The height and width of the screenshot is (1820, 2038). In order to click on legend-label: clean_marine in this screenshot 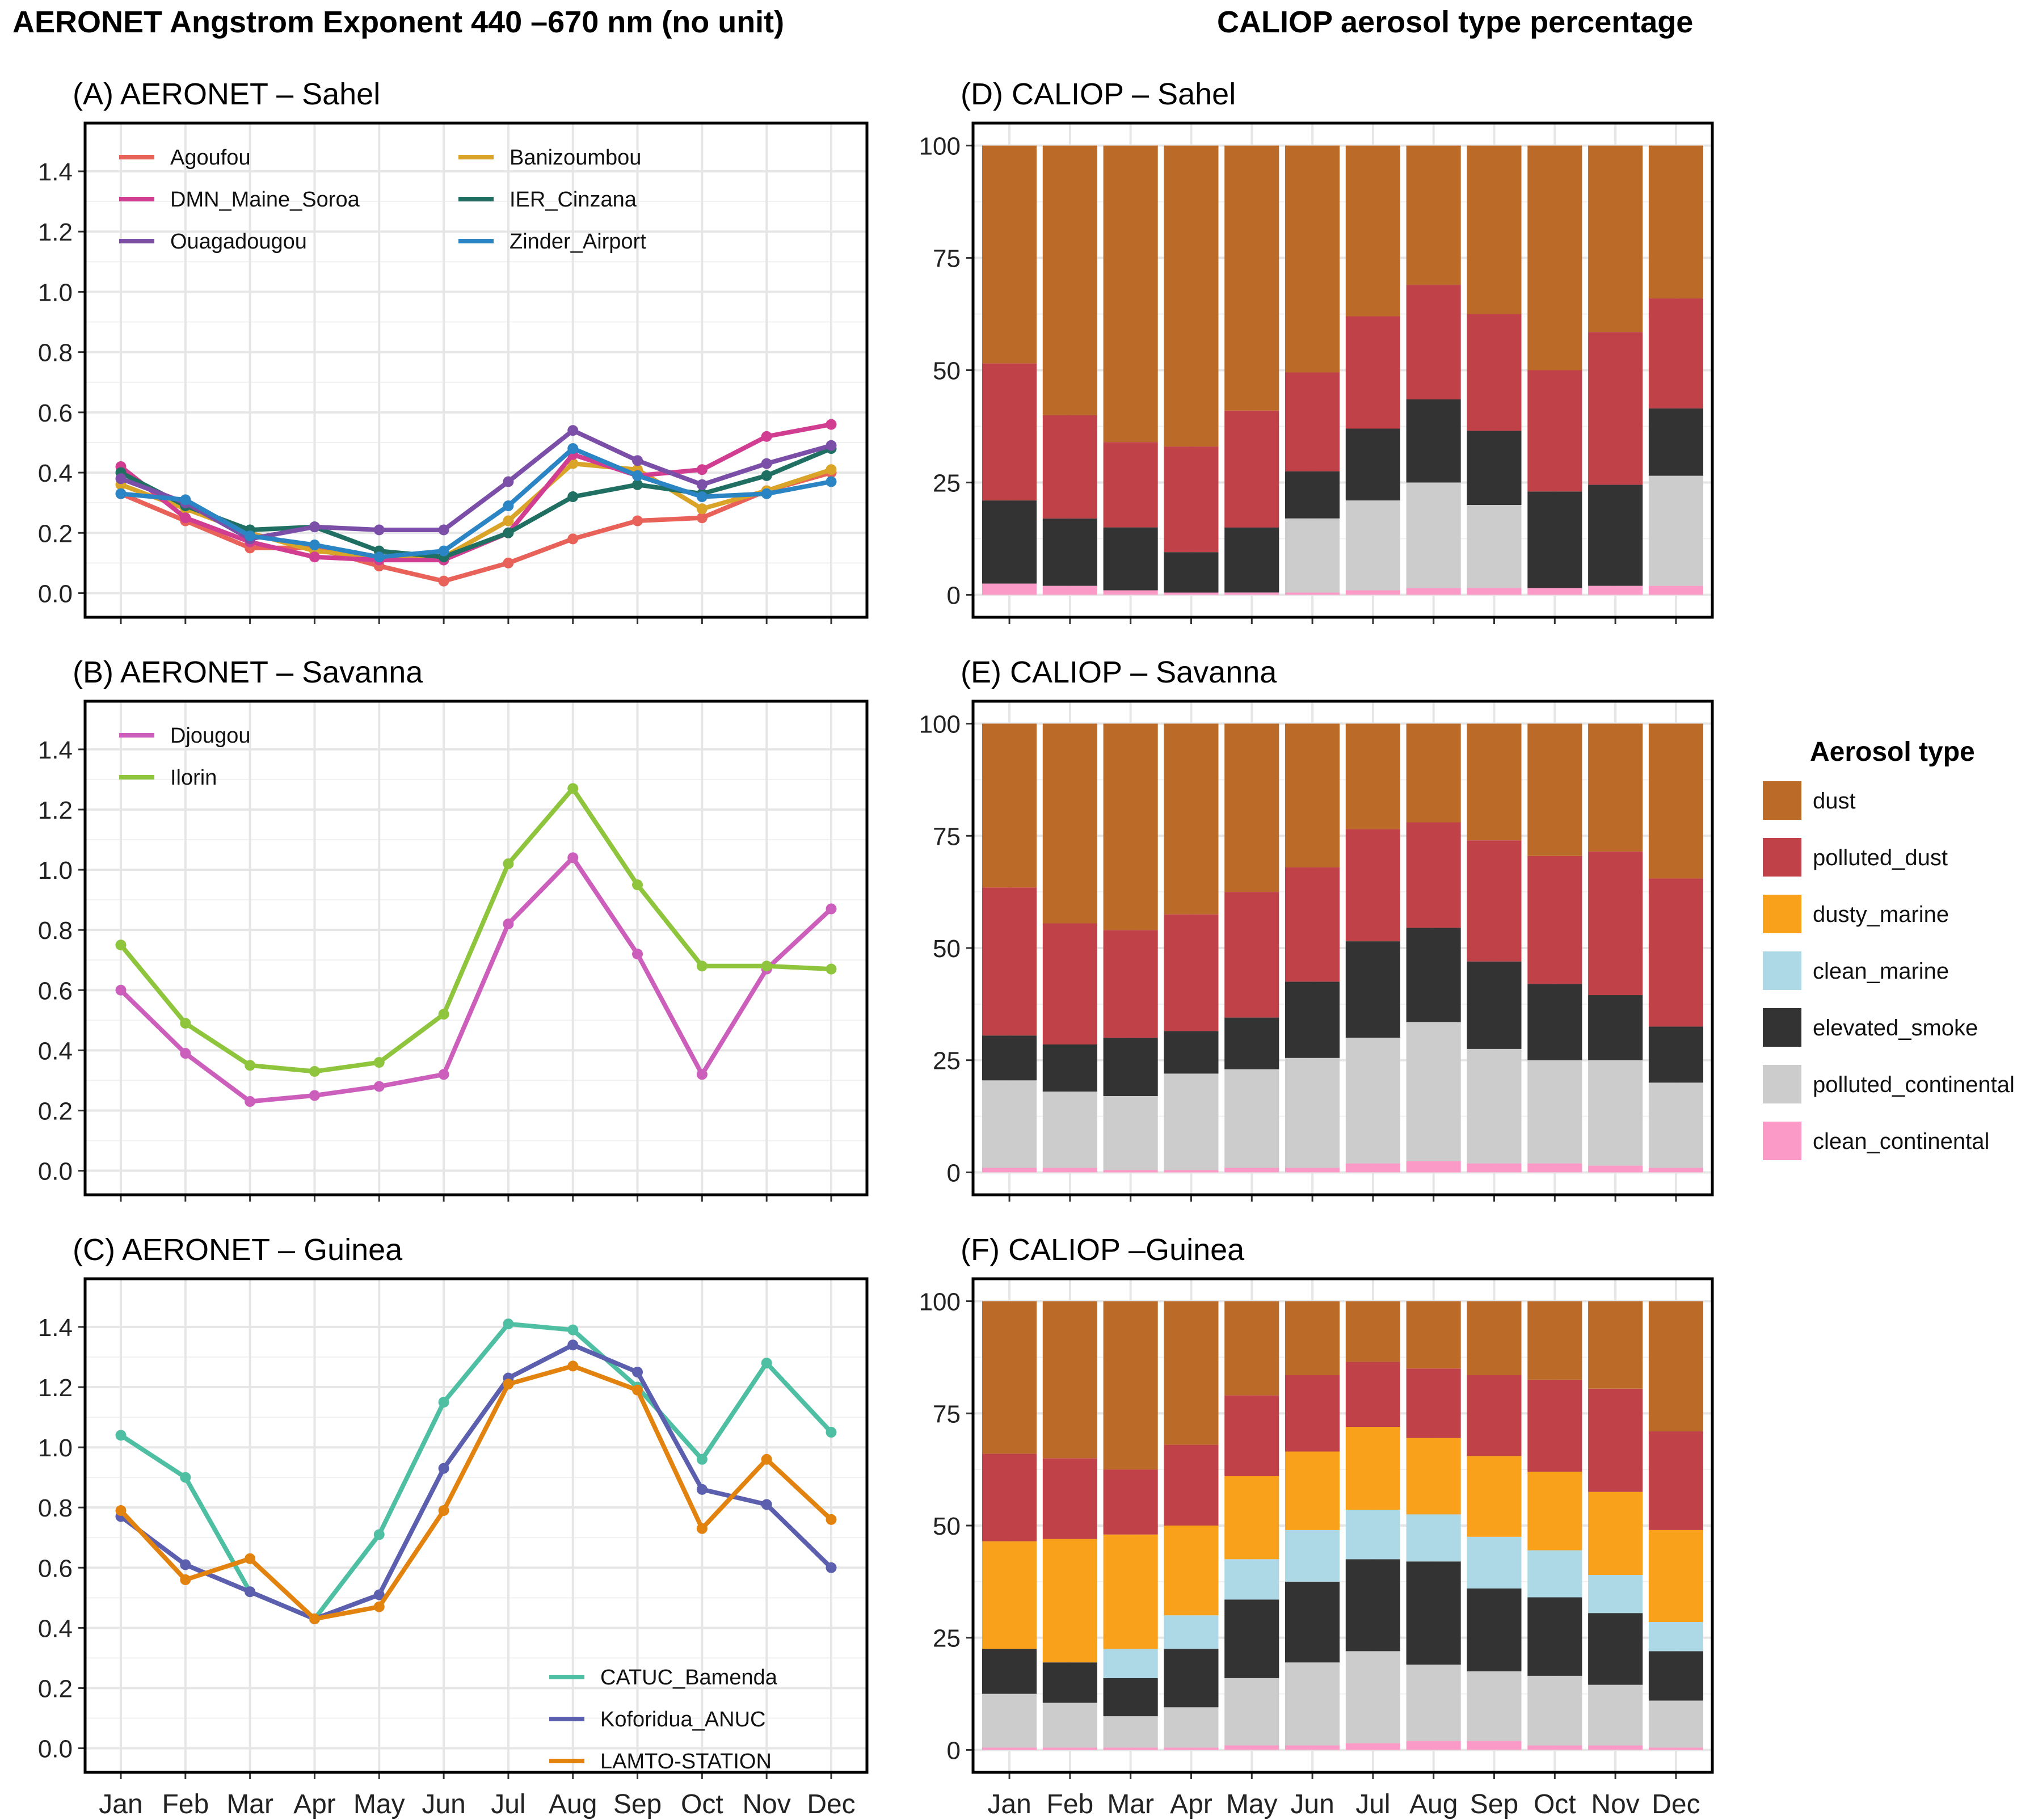, I will do `click(1881, 972)`.